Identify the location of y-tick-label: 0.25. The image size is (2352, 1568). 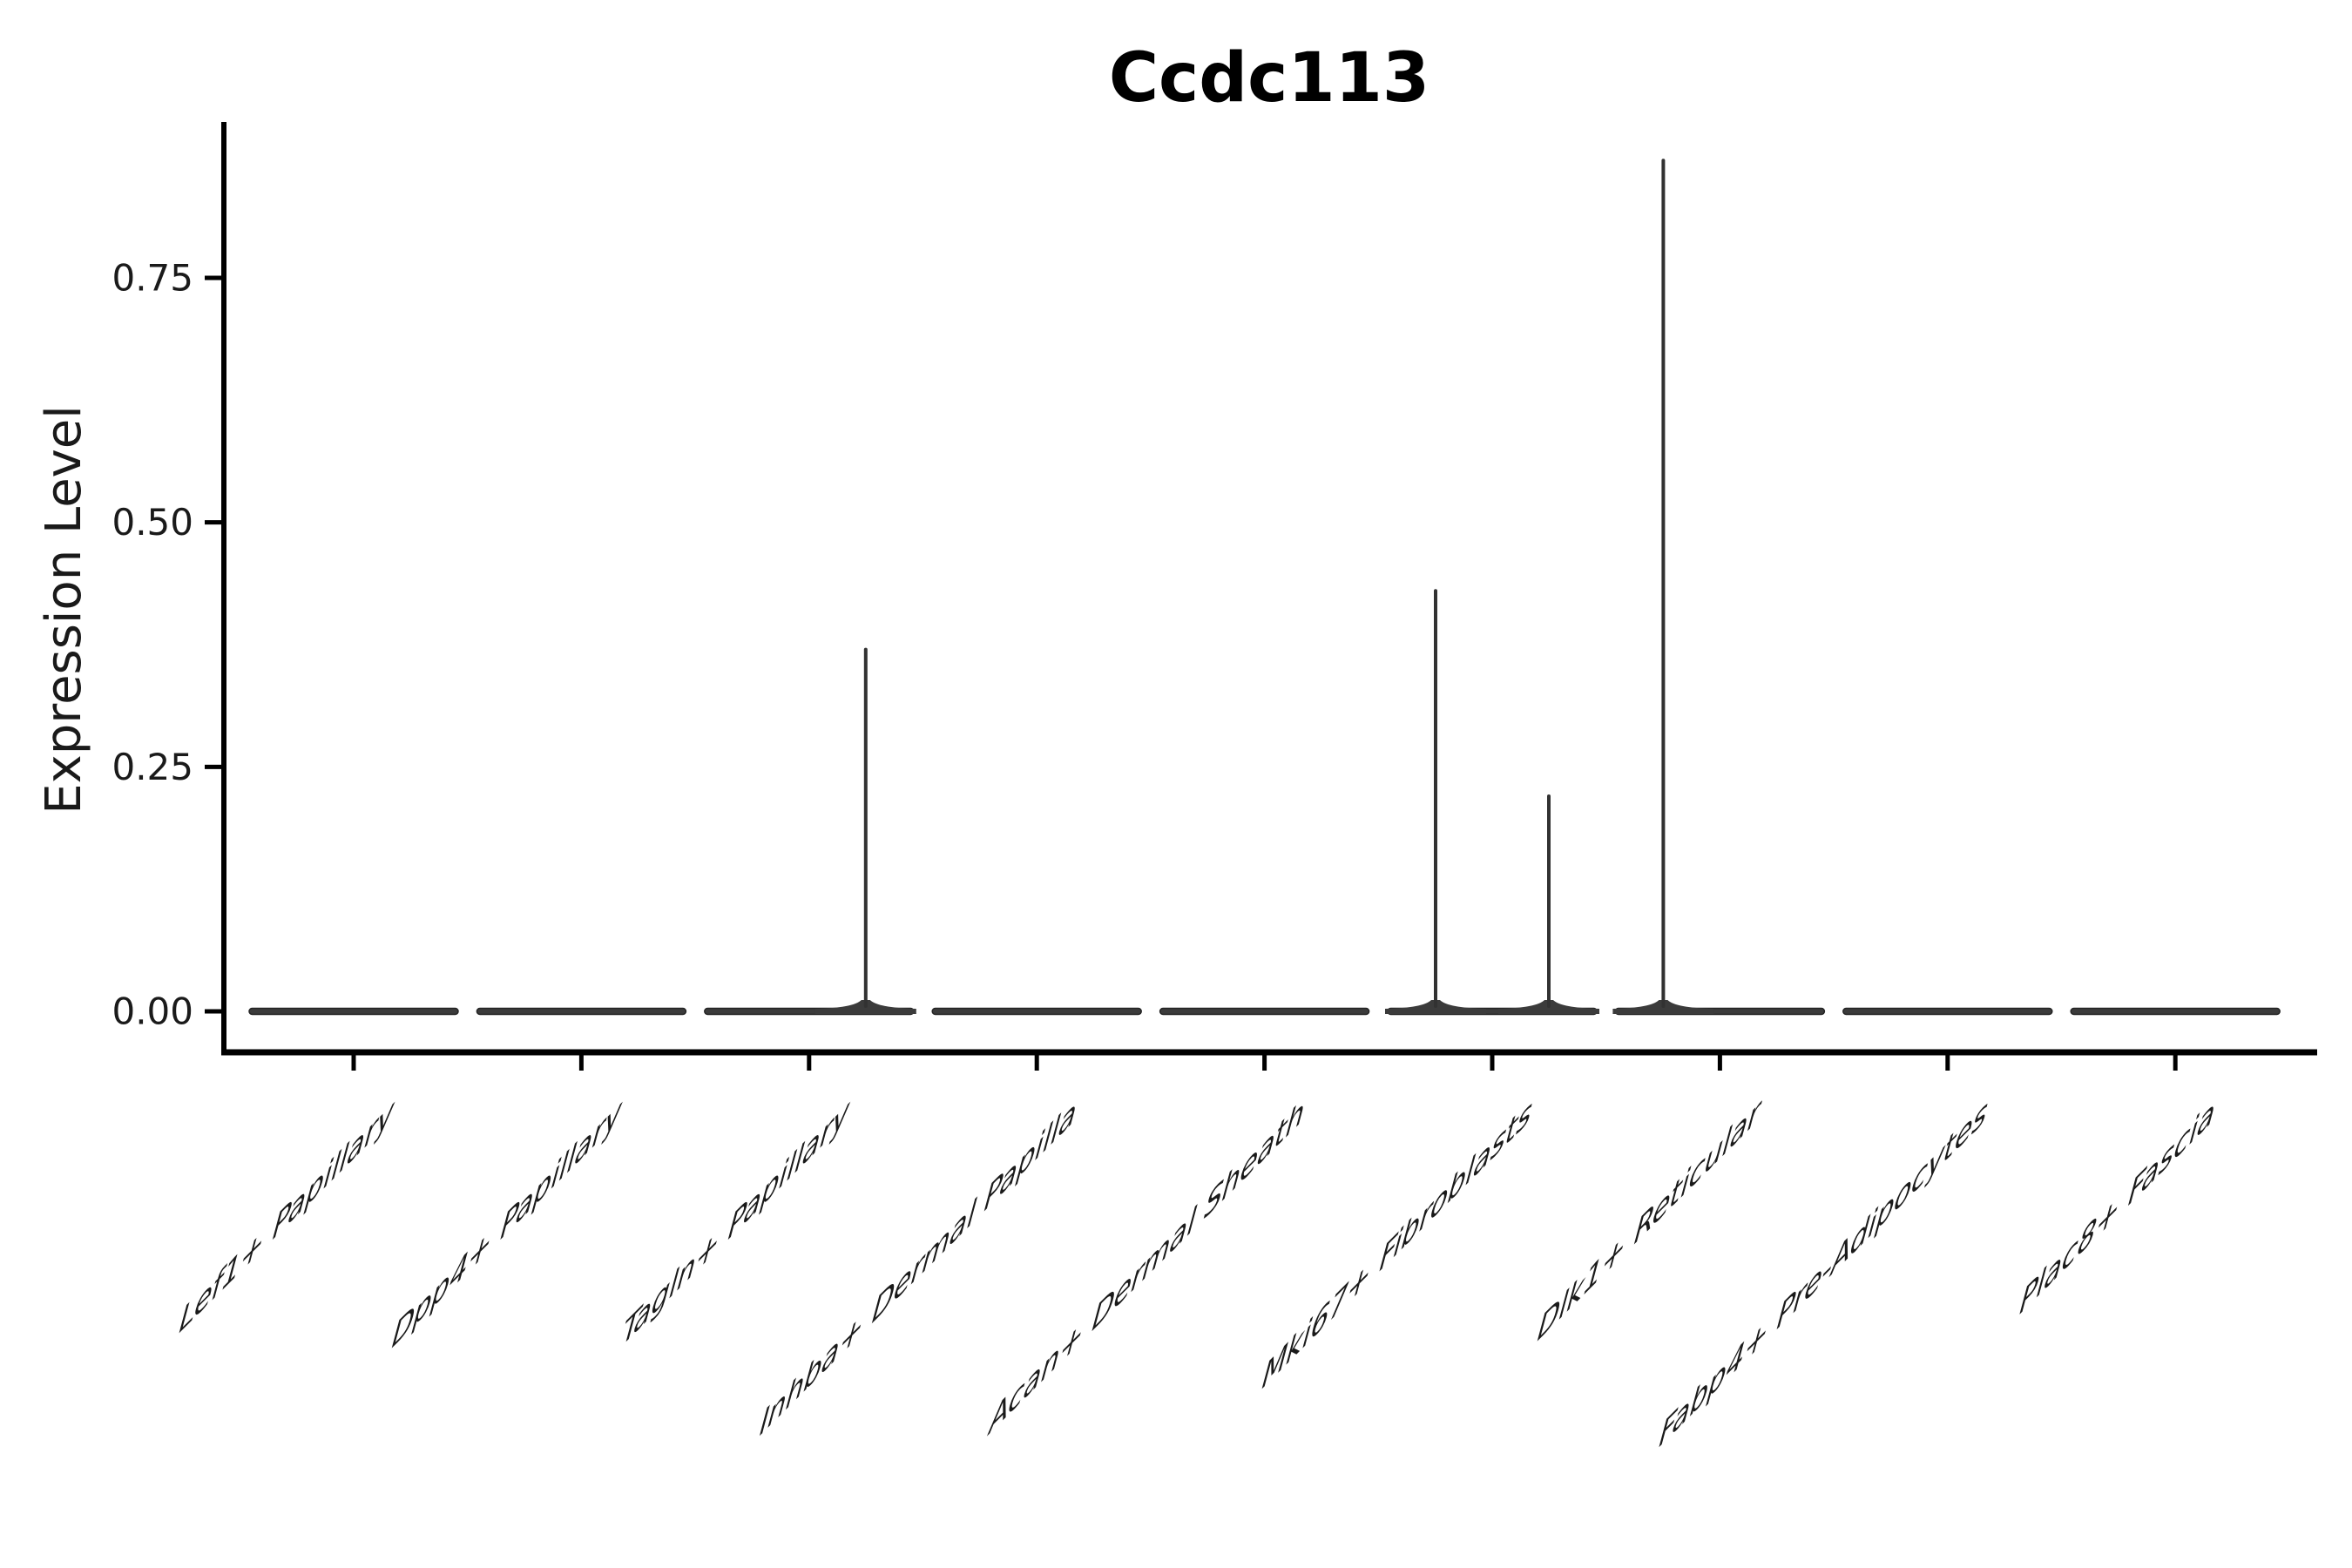
(152, 767).